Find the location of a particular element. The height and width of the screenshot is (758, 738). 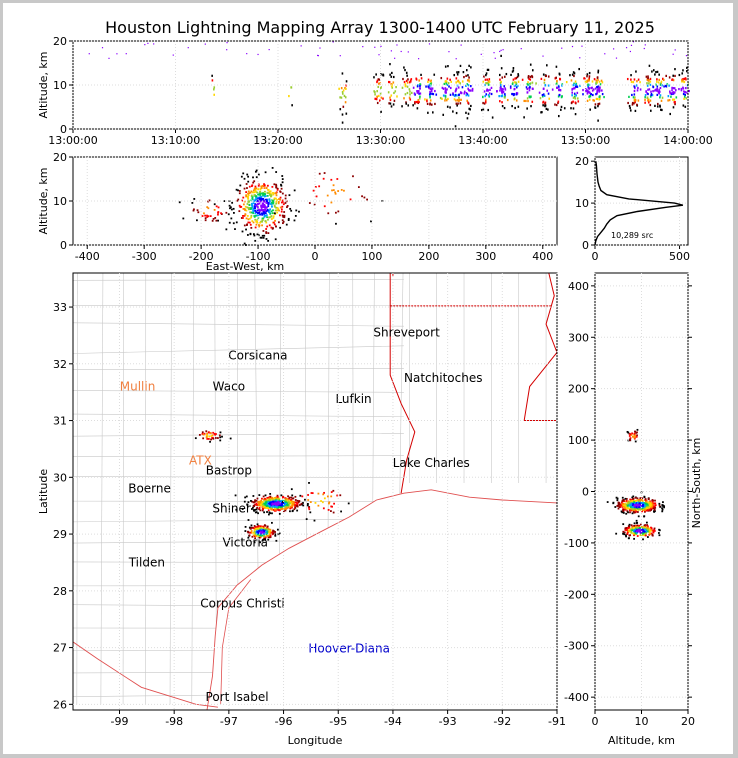

y-tick-label: 10 is located at coordinates (582, 203).